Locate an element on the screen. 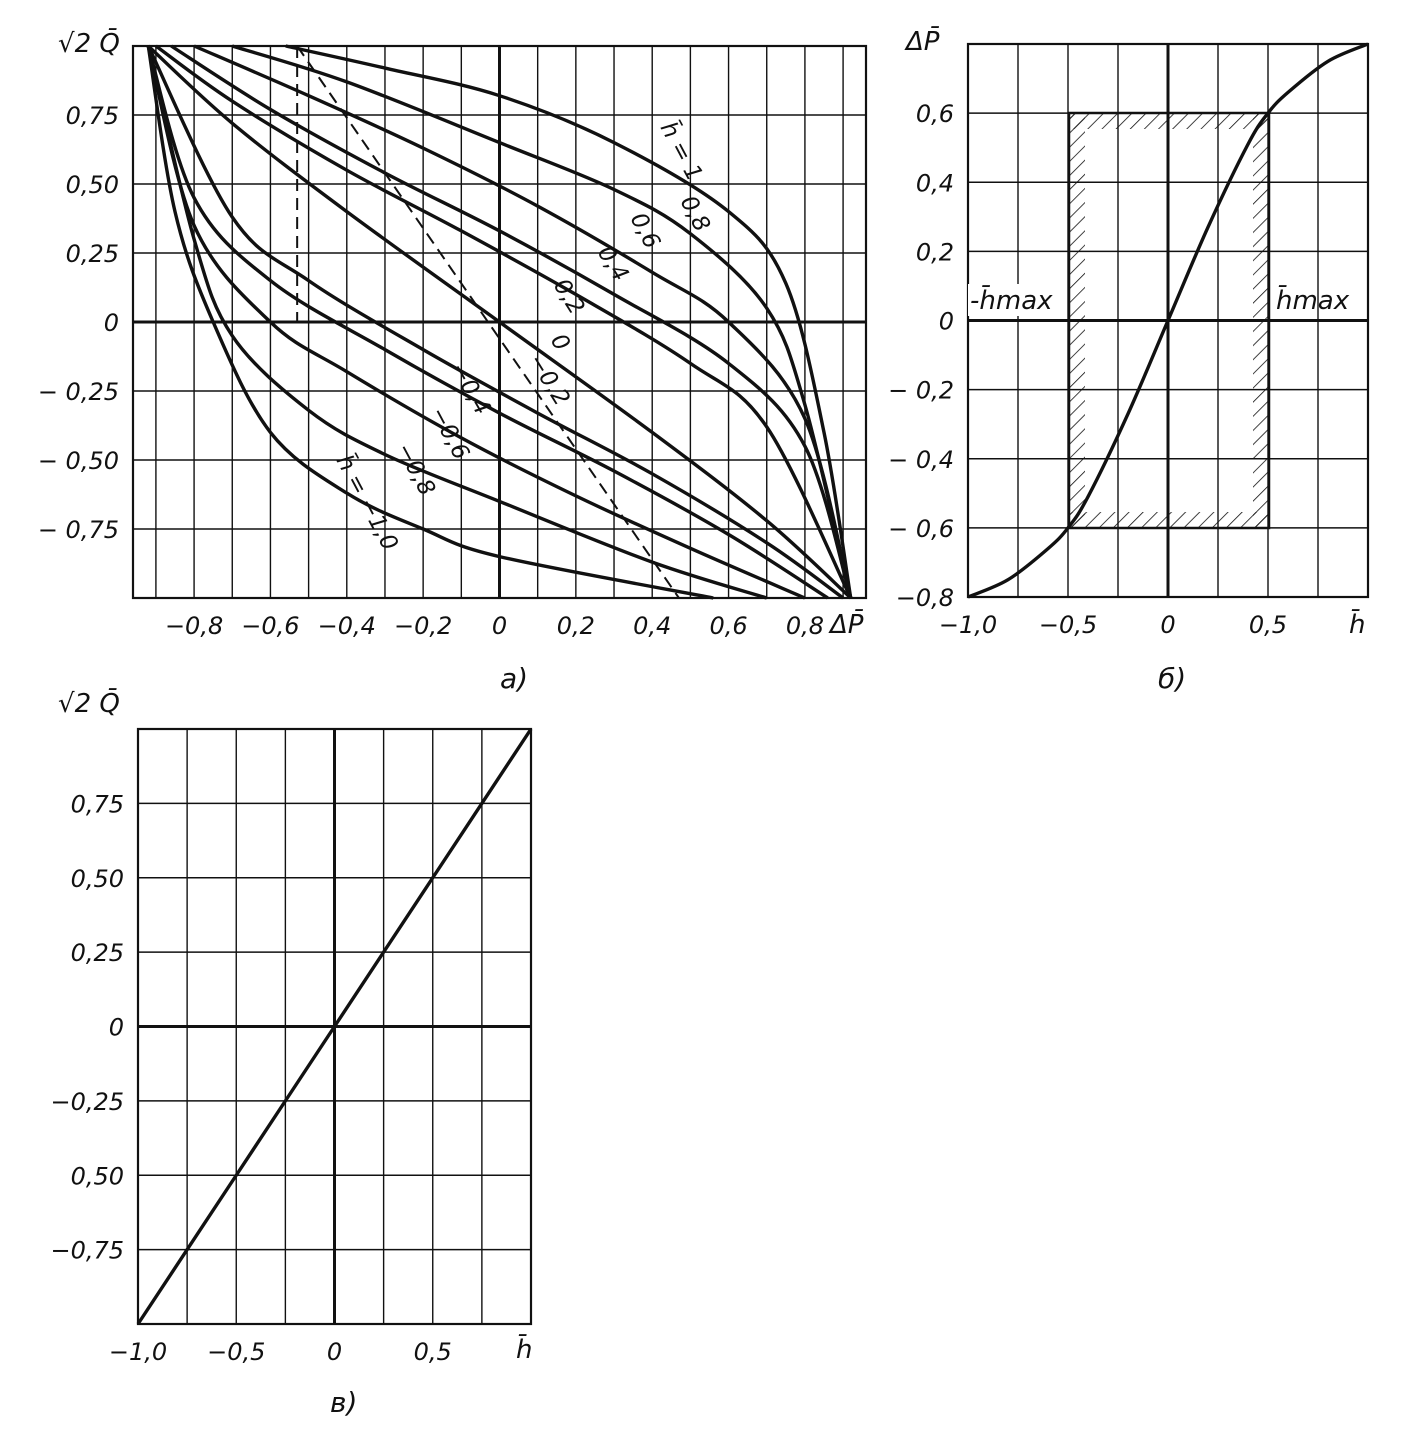  panel-a-curve-label-3: 0,6 is located at coordinates (645, 231).